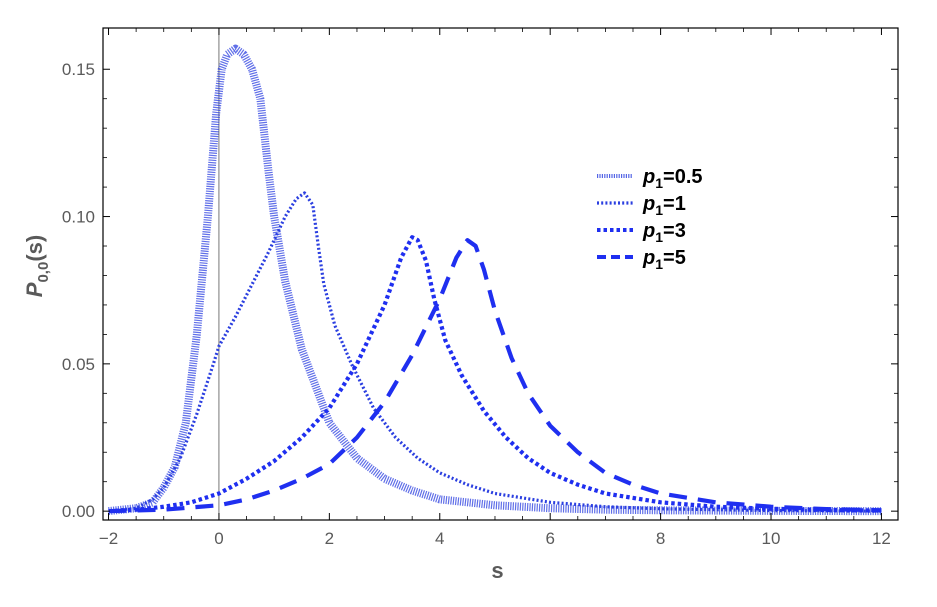 The height and width of the screenshot is (607, 937). What do you see at coordinates (78, 217) in the screenshot?
I see `y-tick-label: 0.10` at bounding box center [78, 217].